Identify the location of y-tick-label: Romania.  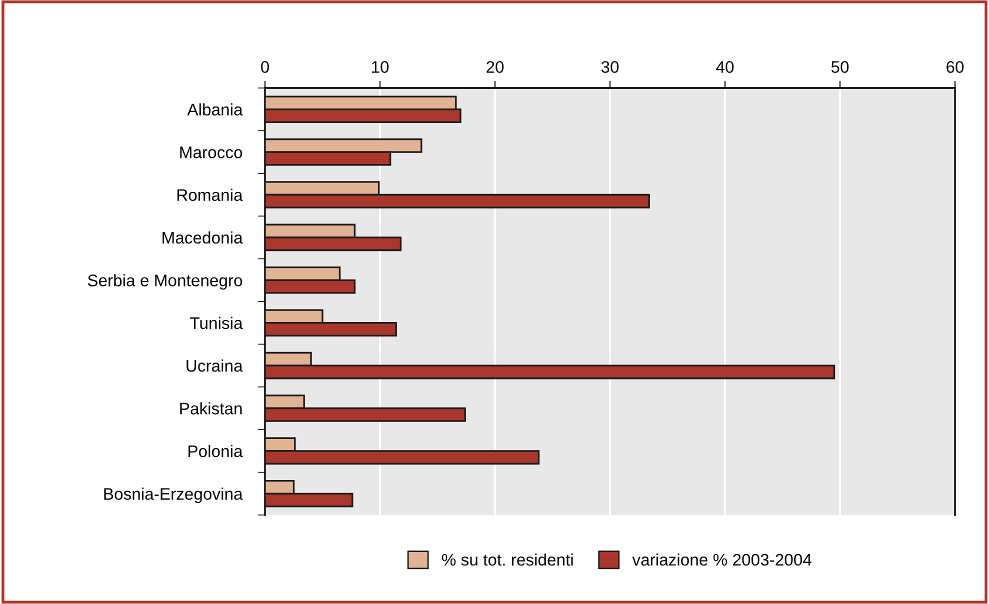
(210, 194).